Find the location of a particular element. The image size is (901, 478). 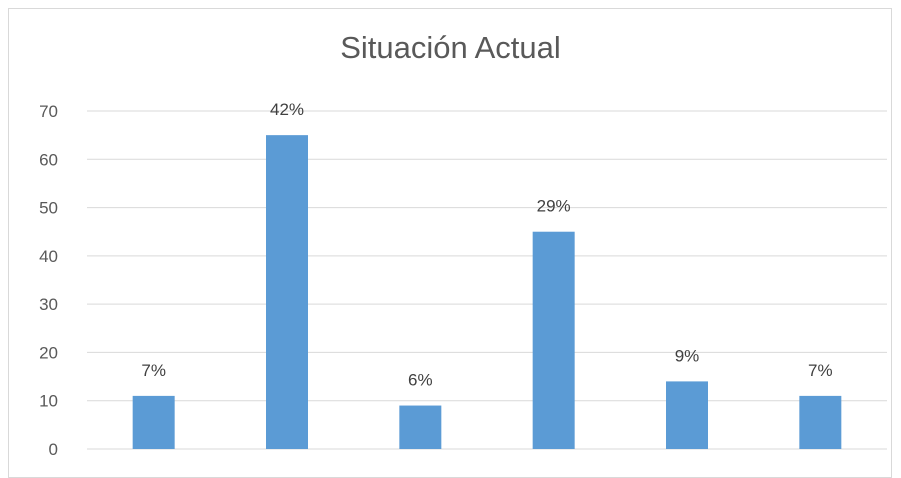

chart-title: Situación Actual is located at coordinates (450, 47).